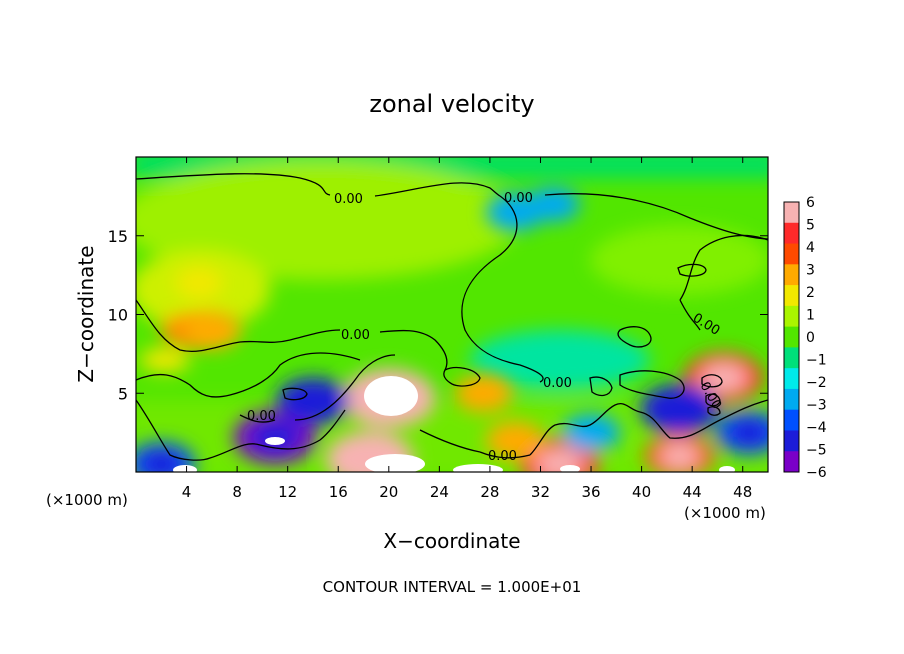  Describe the element at coordinates (391, 396) in the screenshot. I see `white-core-20km` at that location.